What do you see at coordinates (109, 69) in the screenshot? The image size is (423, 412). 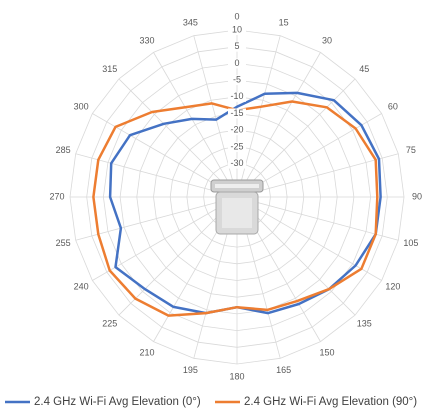 I see `angle-label: 315` at bounding box center [109, 69].